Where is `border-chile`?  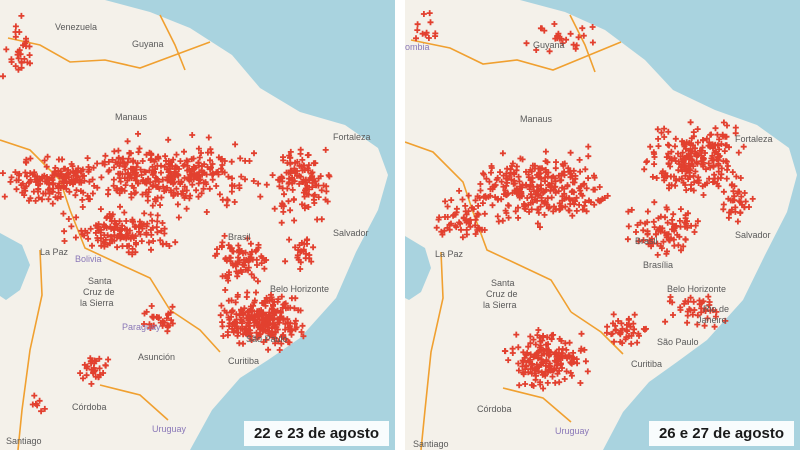 border-chile is located at coordinates (432, 350).